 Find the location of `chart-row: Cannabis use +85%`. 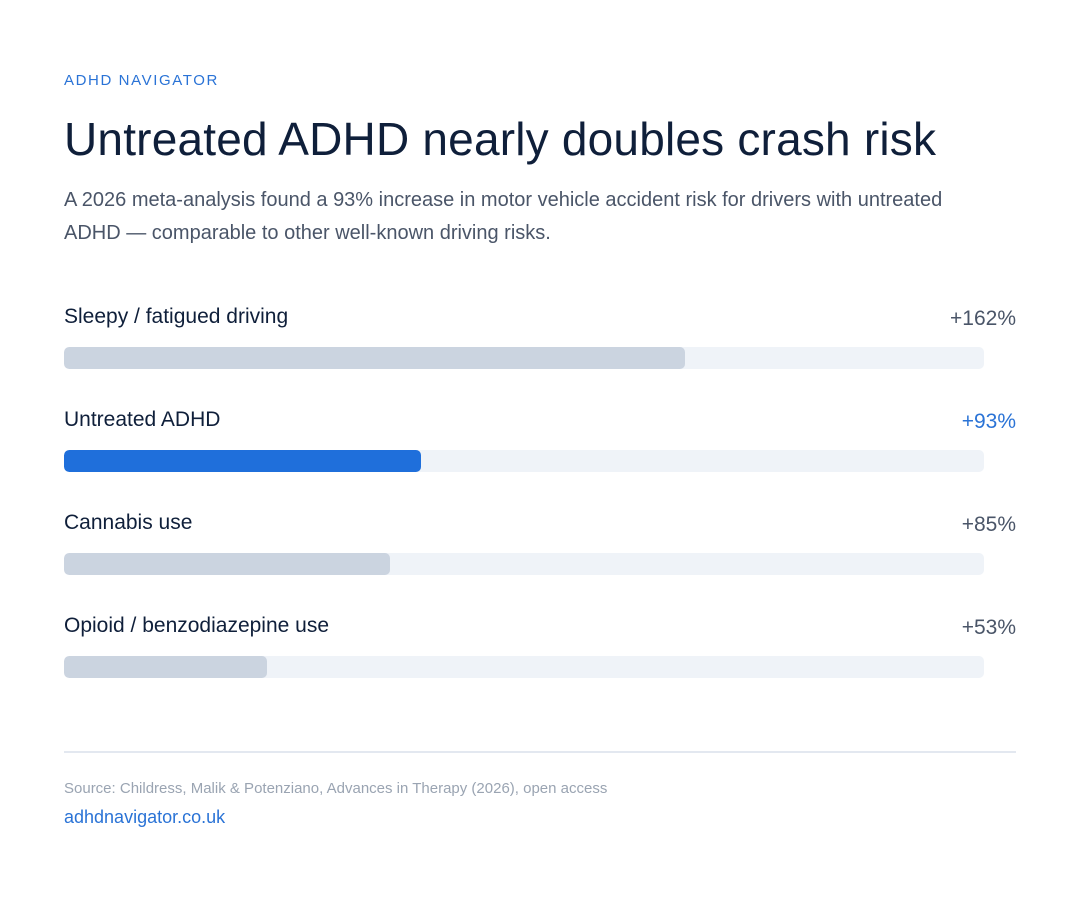

chart-row: Cannabis use +85% is located at coordinates (540, 562).